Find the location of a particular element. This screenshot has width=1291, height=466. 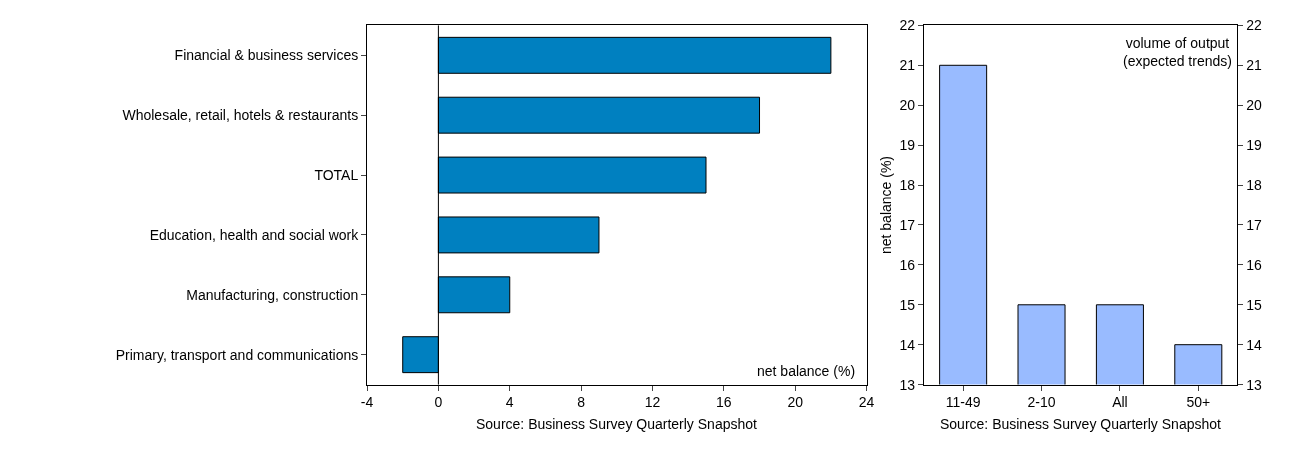

x-tick-label: 50+ is located at coordinates (1198, 402).